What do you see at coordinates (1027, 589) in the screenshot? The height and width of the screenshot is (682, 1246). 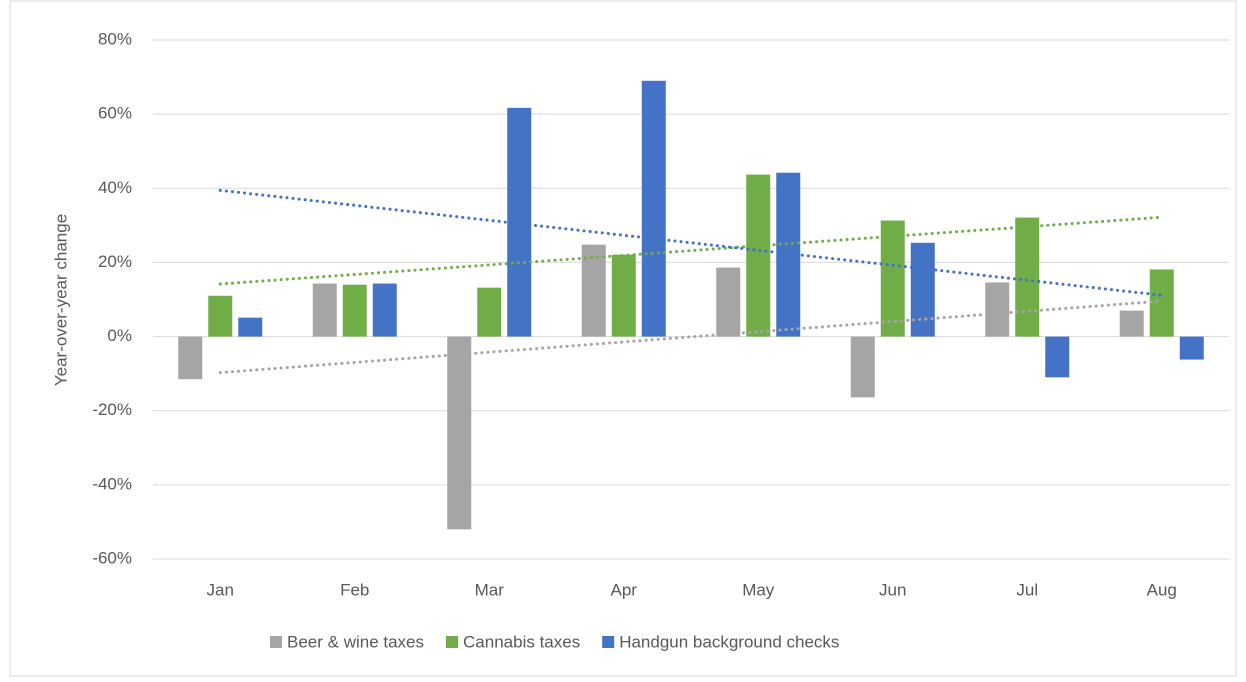 I see `x-tick-label: Jul` at bounding box center [1027, 589].